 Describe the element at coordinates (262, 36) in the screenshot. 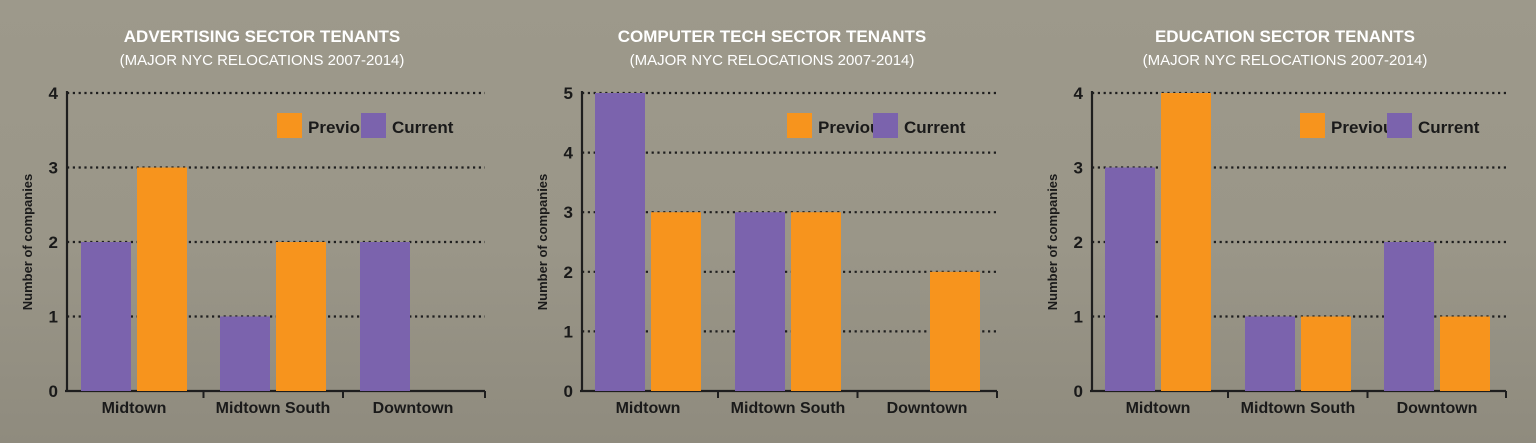

I see `chart-title: ADVERTISING SECTOR TENANTS` at that location.